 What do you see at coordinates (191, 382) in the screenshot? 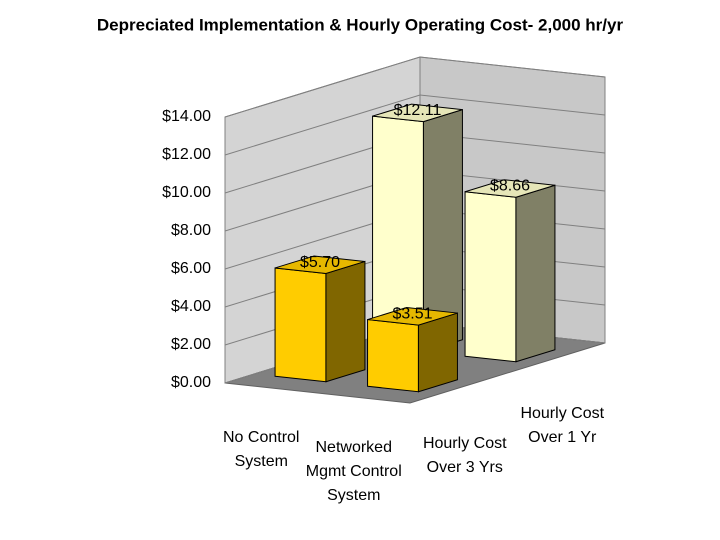
I see `y-tick-label: $0.00` at bounding box center [191, 382].